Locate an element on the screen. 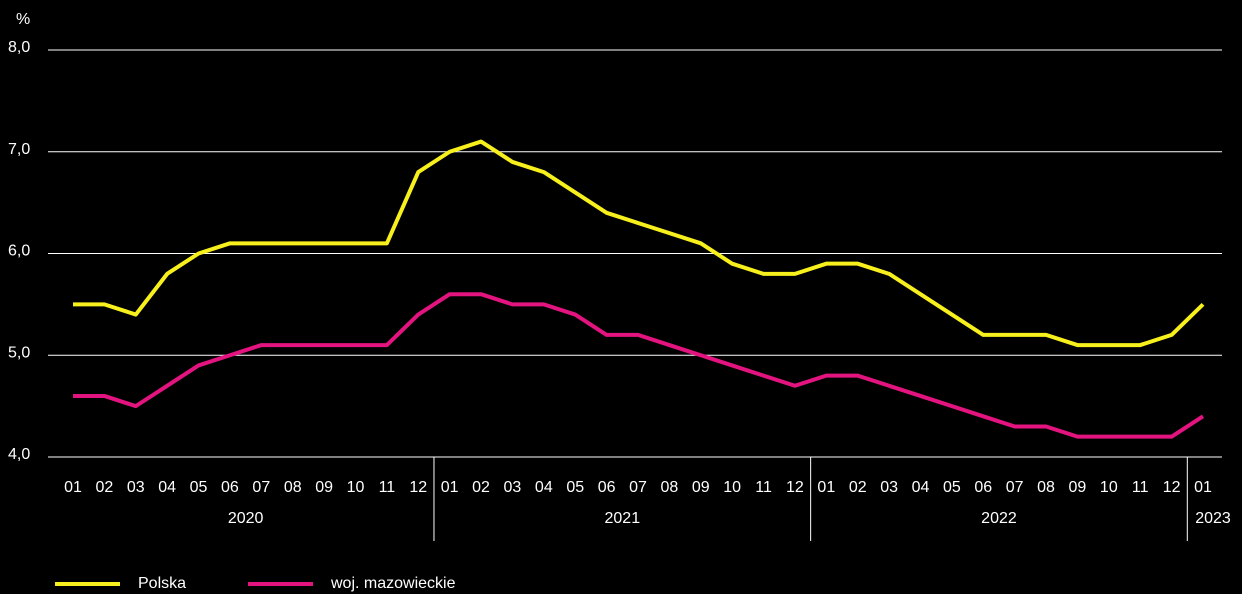  year-label: 2020 is located at coordinates (246, 518).